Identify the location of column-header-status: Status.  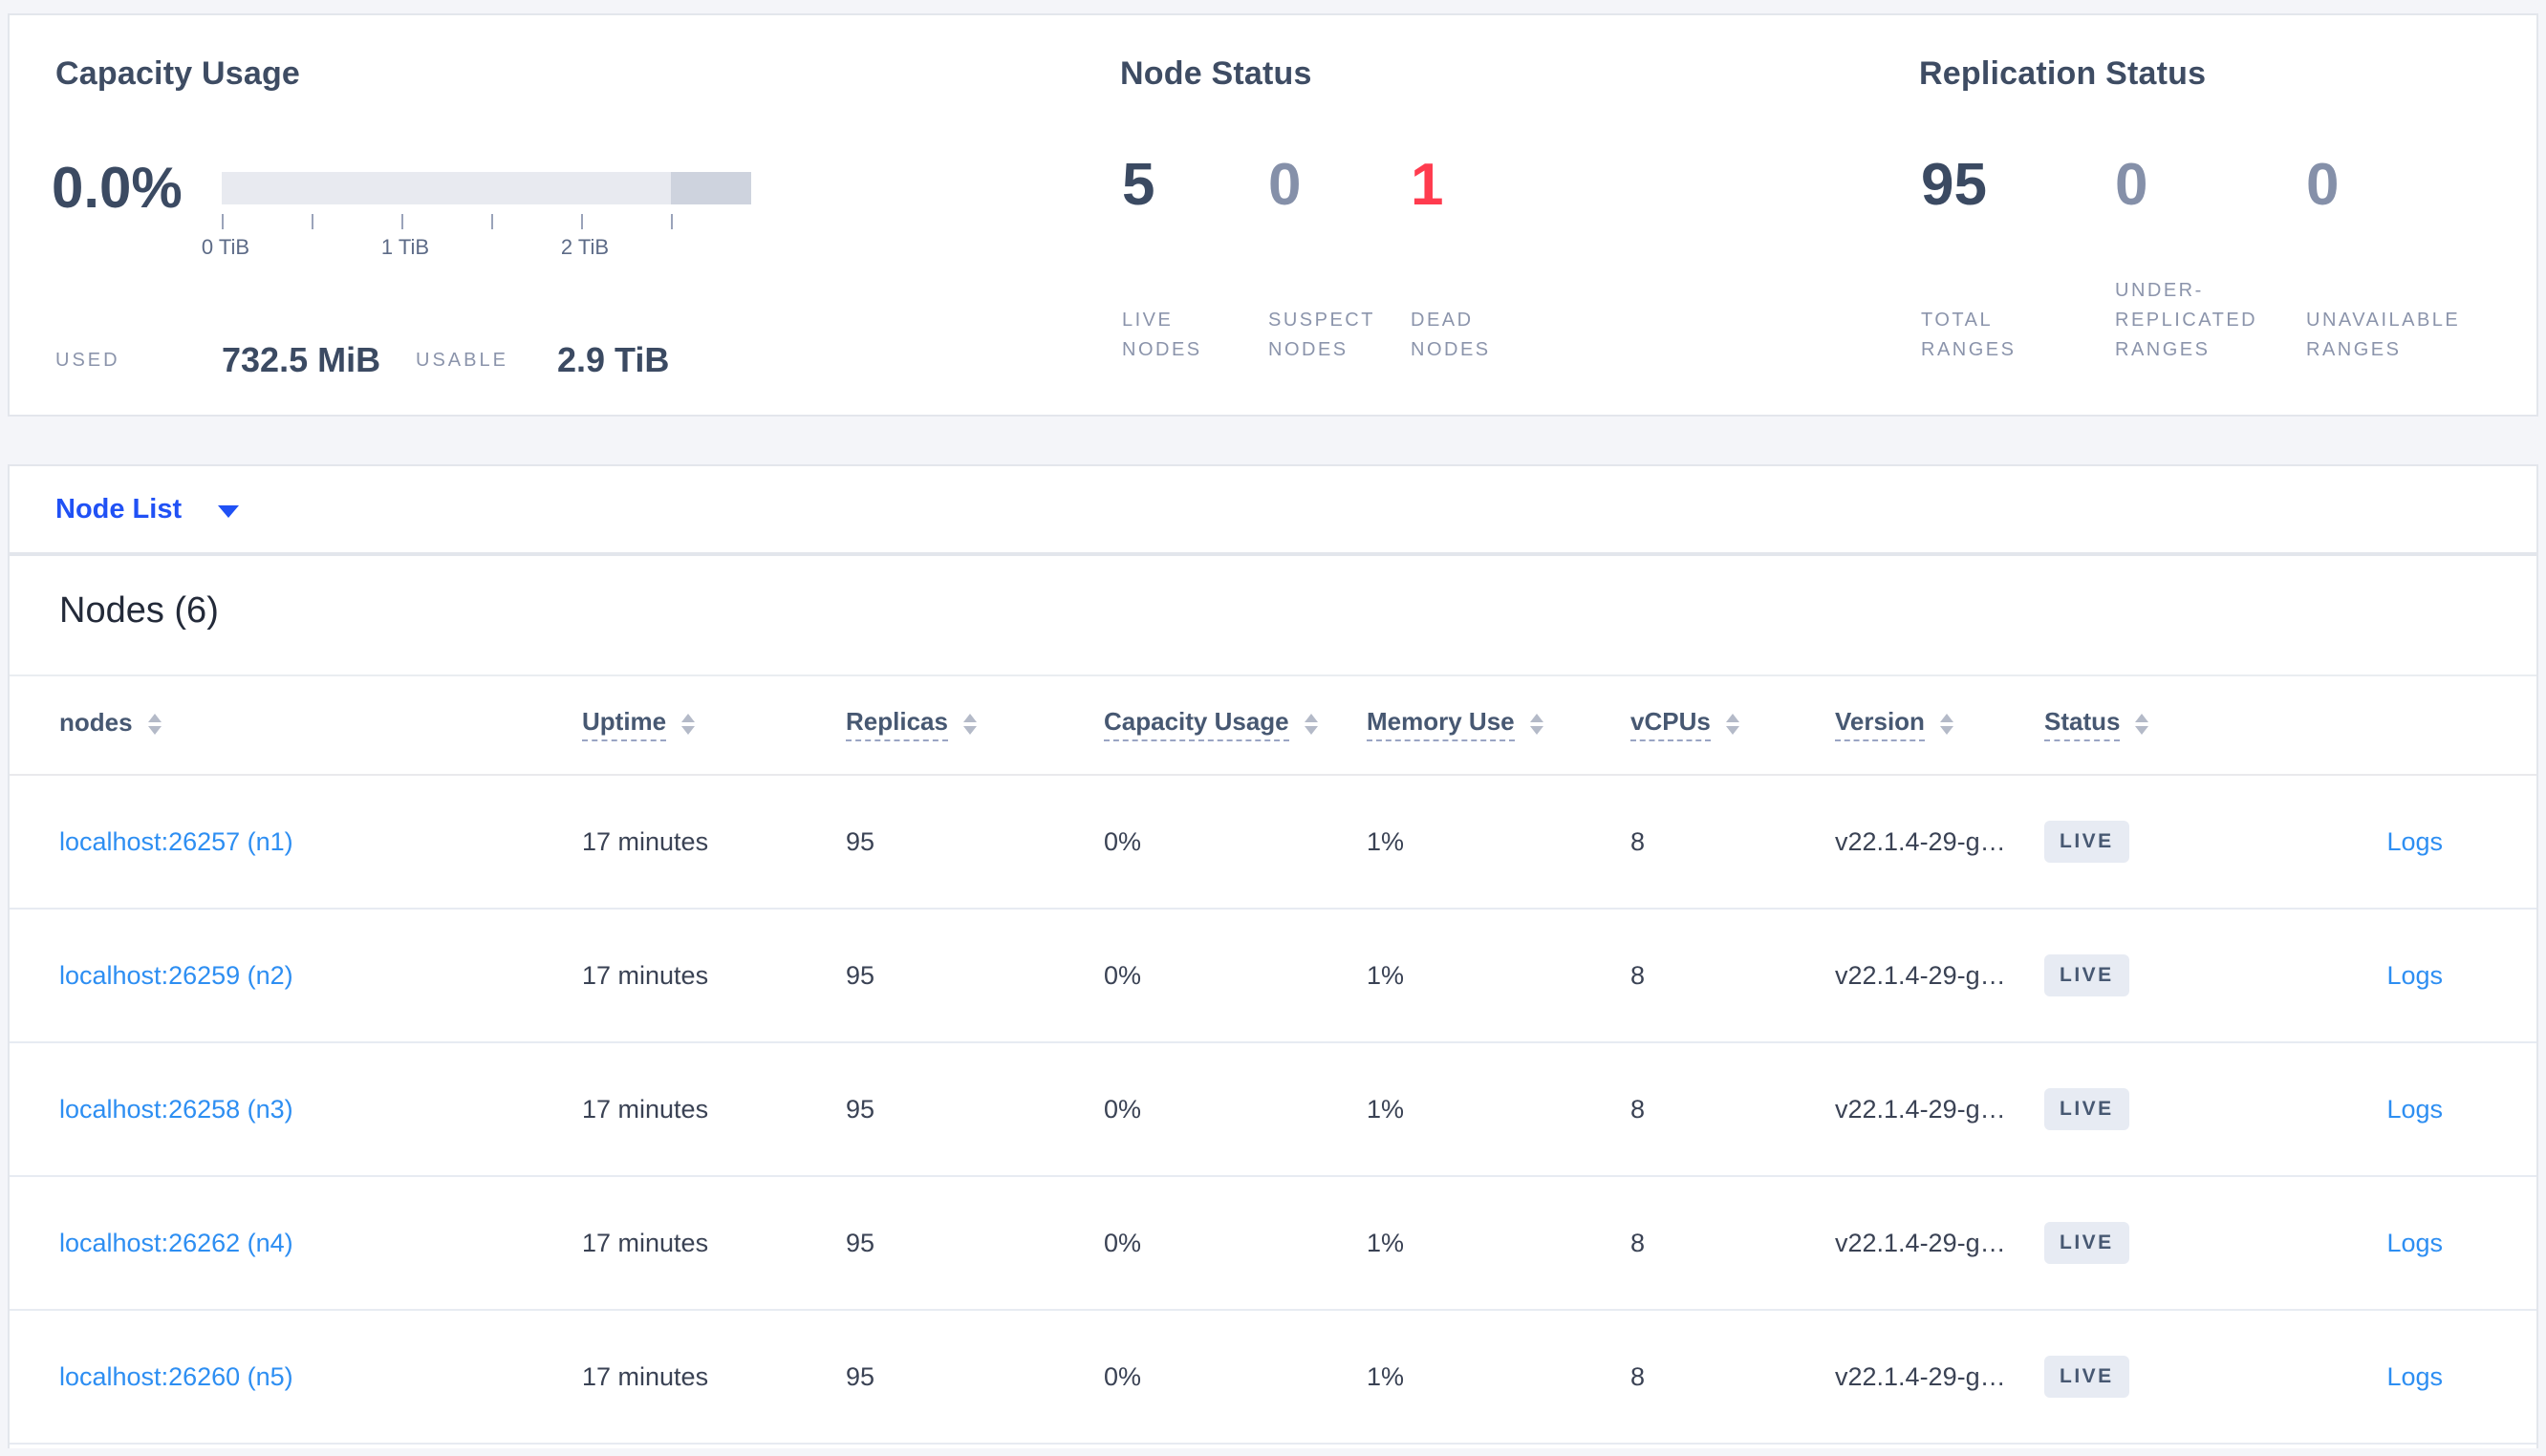
(2096, 724).